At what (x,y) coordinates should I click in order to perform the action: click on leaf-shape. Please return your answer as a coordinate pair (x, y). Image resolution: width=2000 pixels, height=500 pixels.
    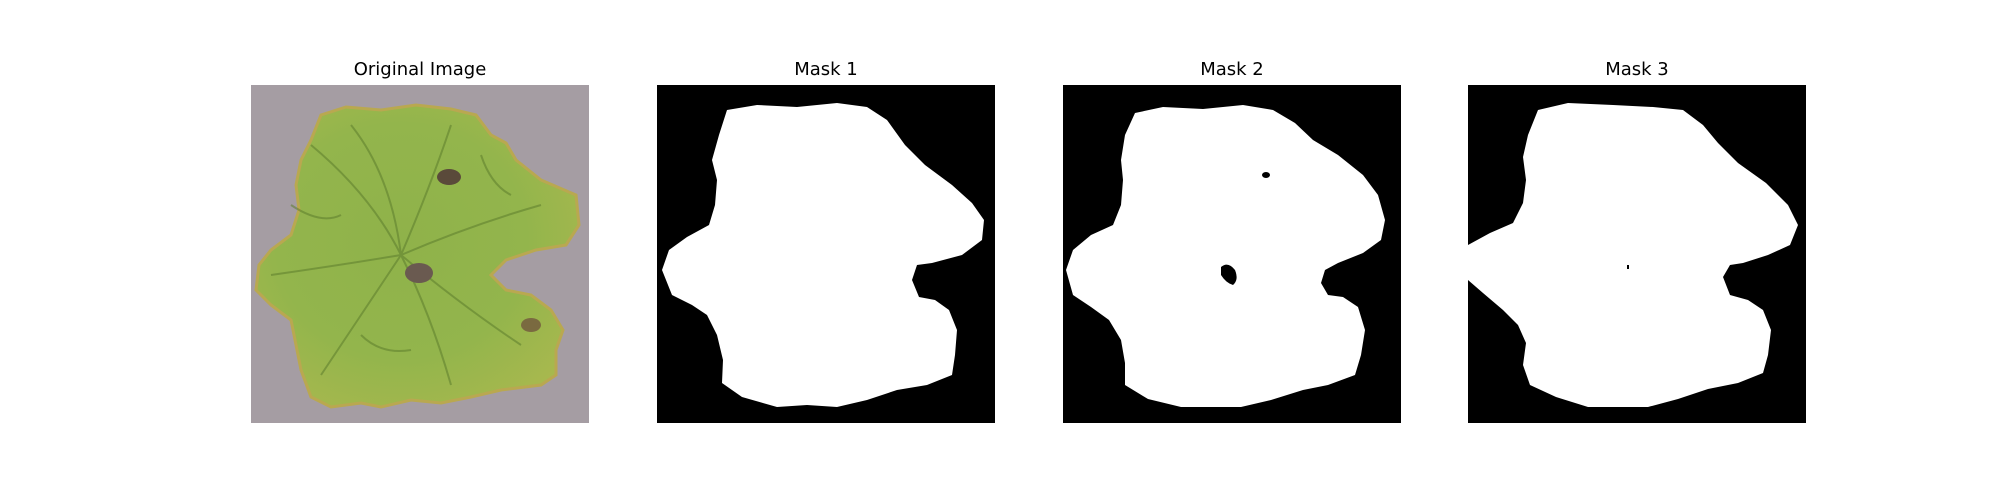
    Looking at the image, I should click on (417, 256).